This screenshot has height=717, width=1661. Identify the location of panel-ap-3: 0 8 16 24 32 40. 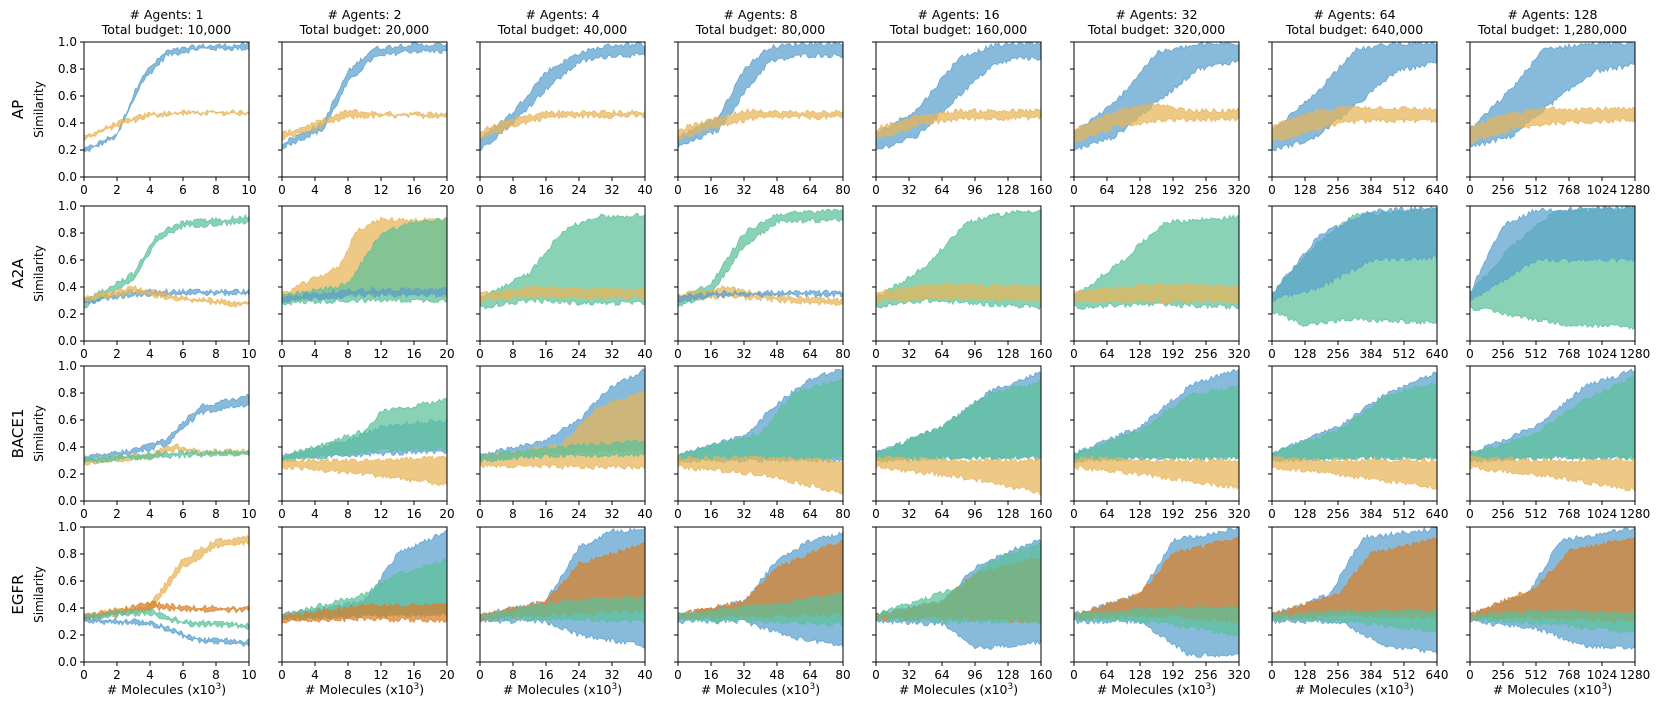
(564, 119).